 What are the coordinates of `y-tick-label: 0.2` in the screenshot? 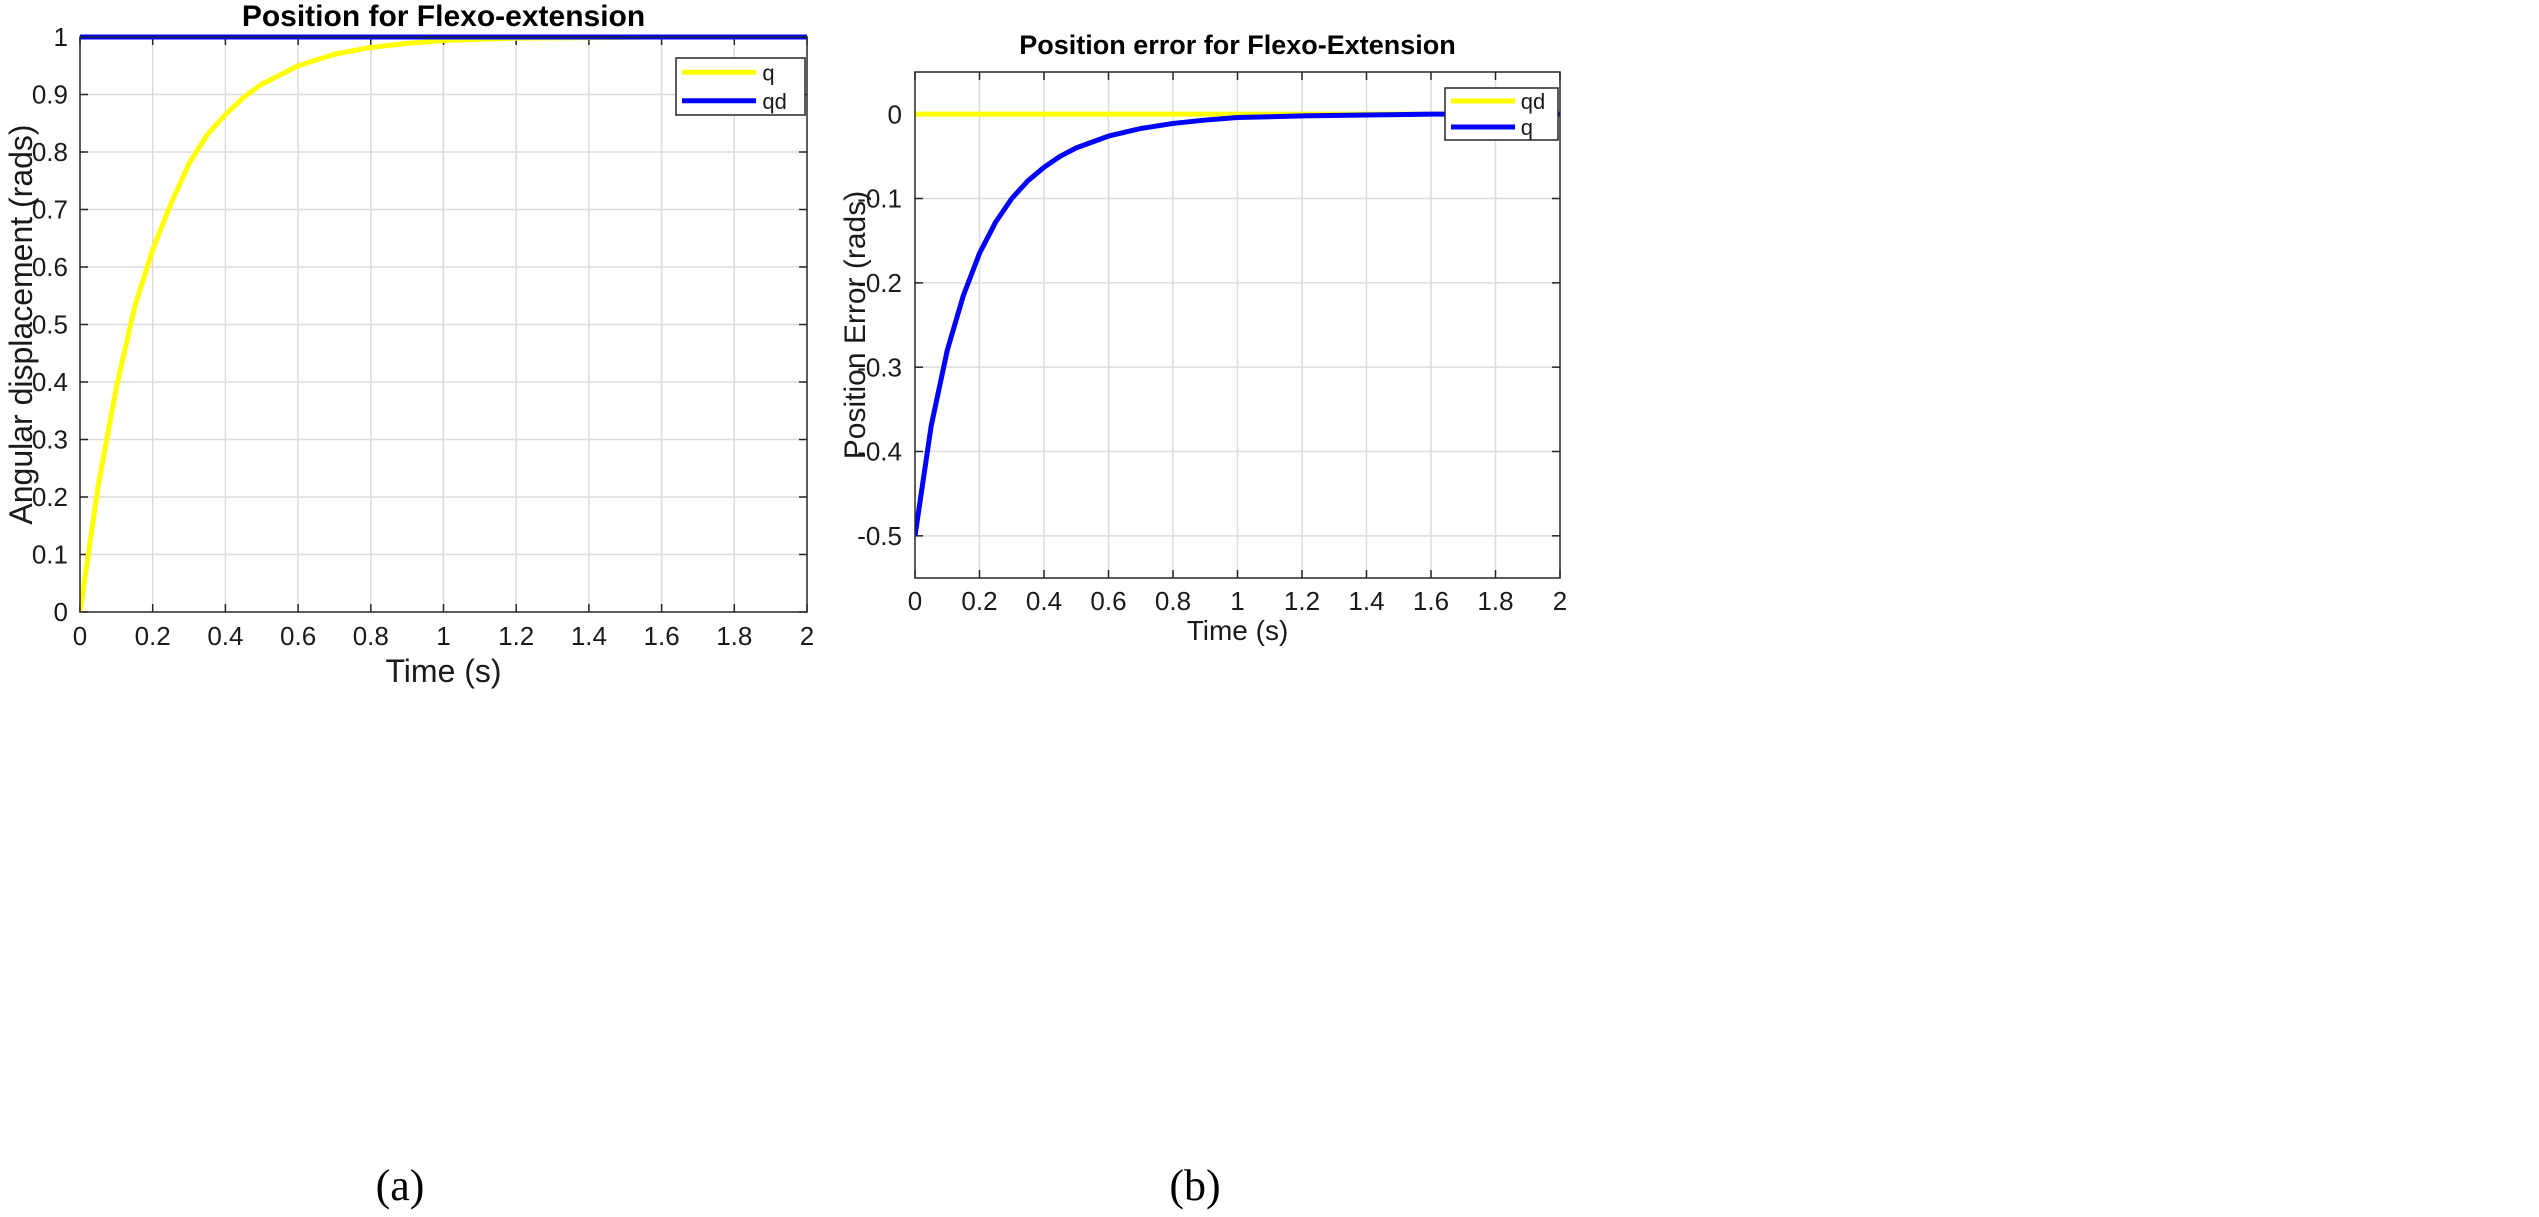 It's located at (50, 497).